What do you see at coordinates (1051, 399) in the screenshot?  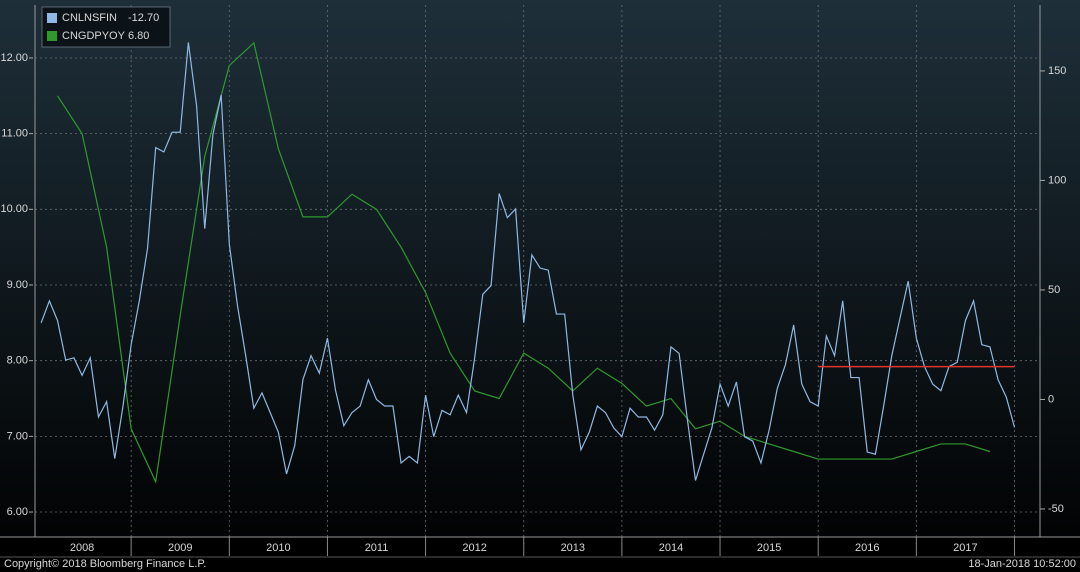 I see `y2-tick-label: 0` at bounding box center [1051, 399].